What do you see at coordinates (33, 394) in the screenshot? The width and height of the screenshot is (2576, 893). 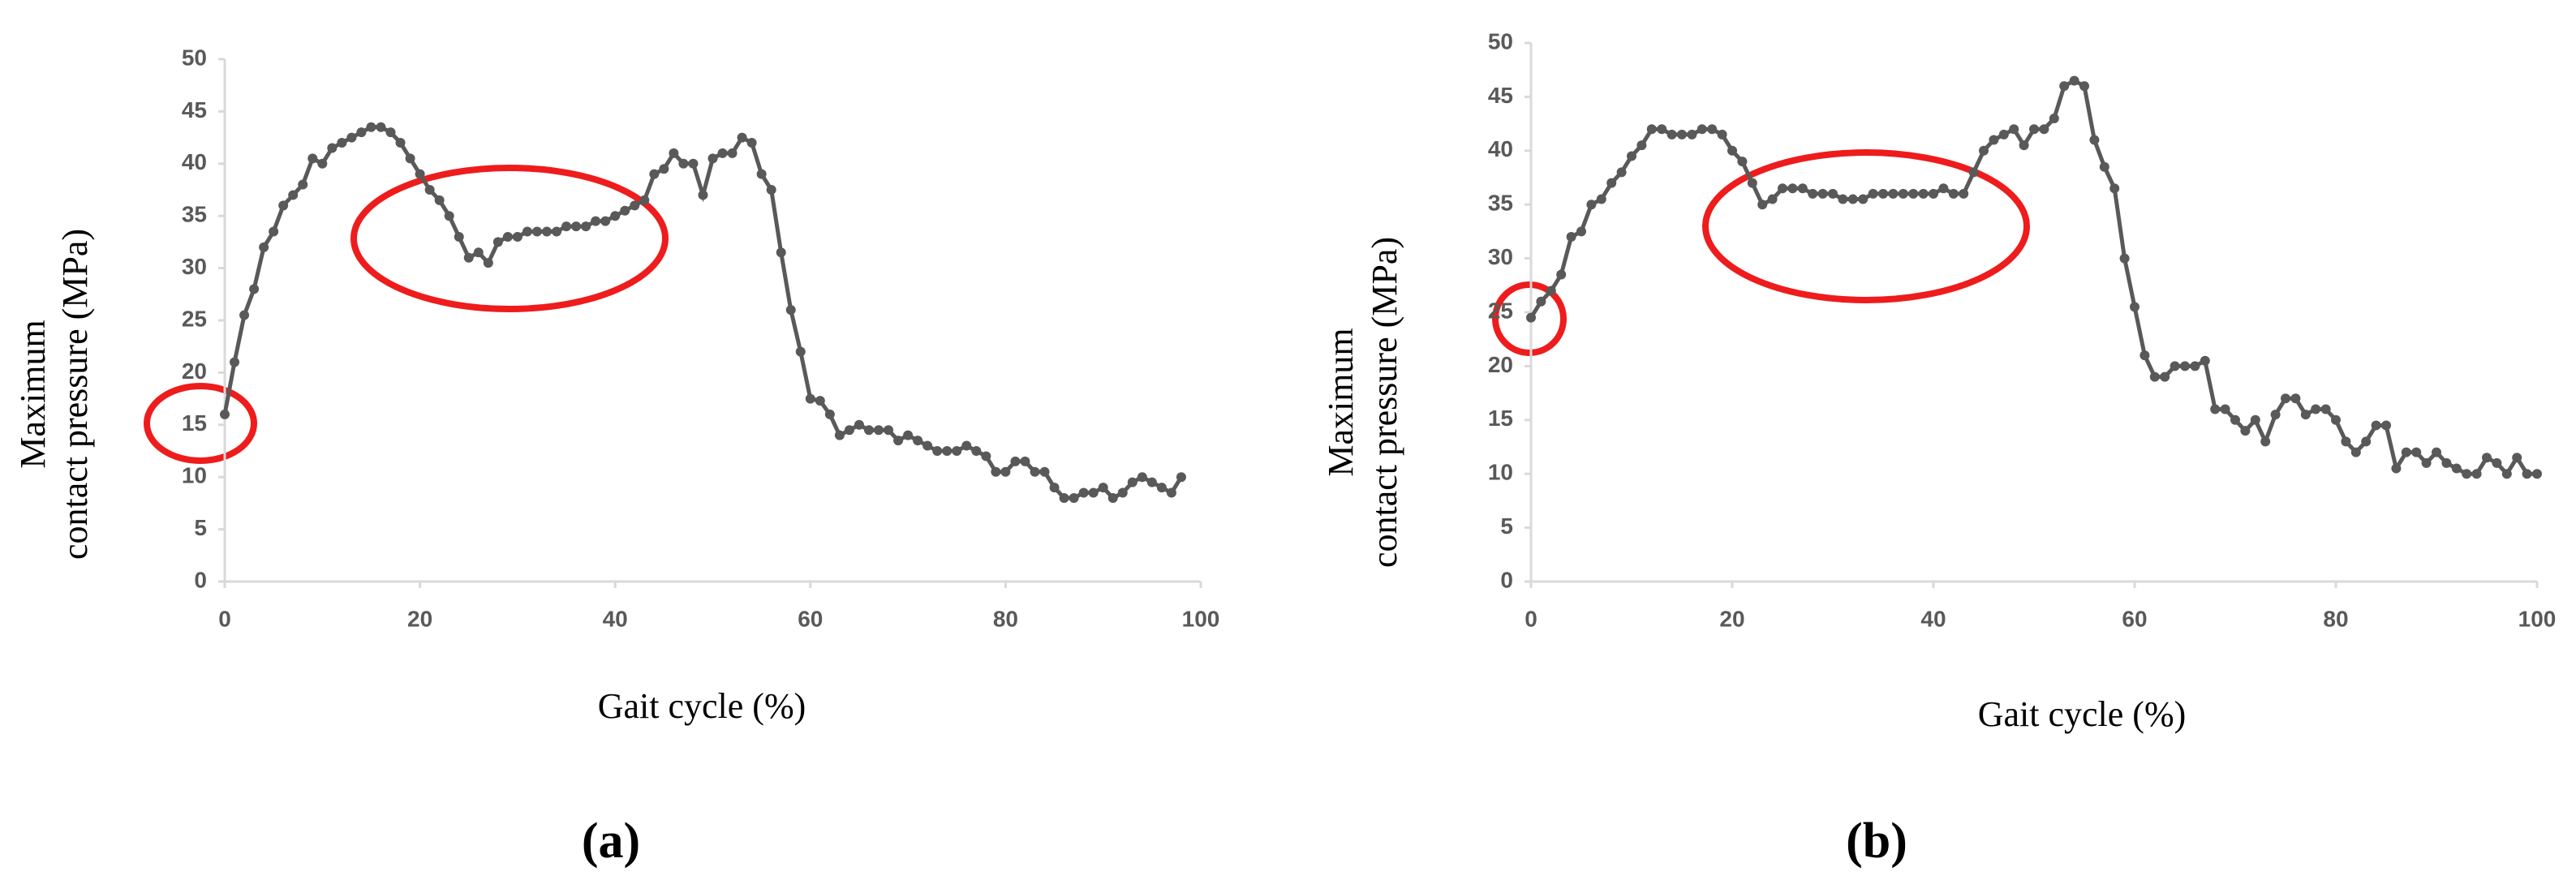 I see `y-axis-title: Maximum` at bounding box center [33, 394].